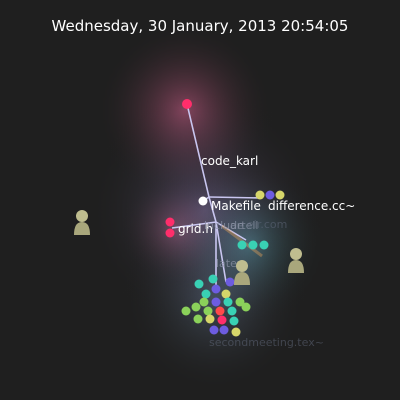  Describe the element at coordinates (229, 161) in the screenshot. I see `directory-label: code_karl` at that location.